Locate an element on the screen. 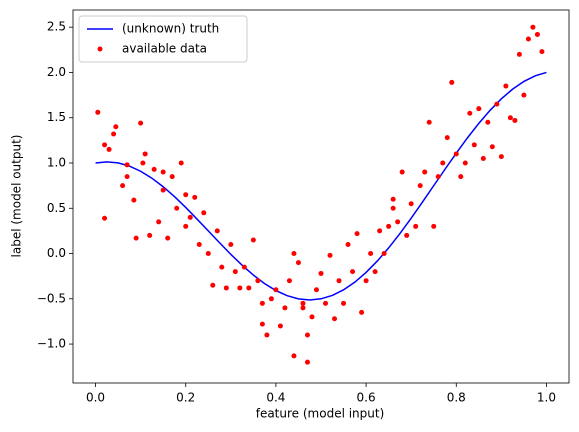 The width and height of the screenshot is (579, 432). x-tick-label: 1.0 is located at coordinates (546, 398).